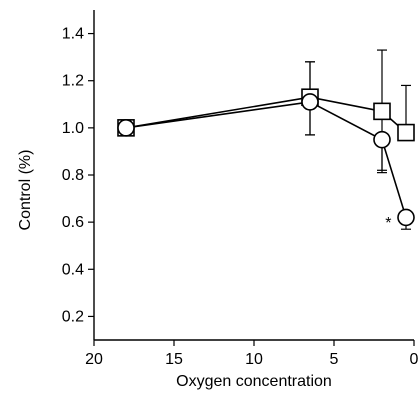  I want to click on x-tick-label: 0, so click(414, 359).